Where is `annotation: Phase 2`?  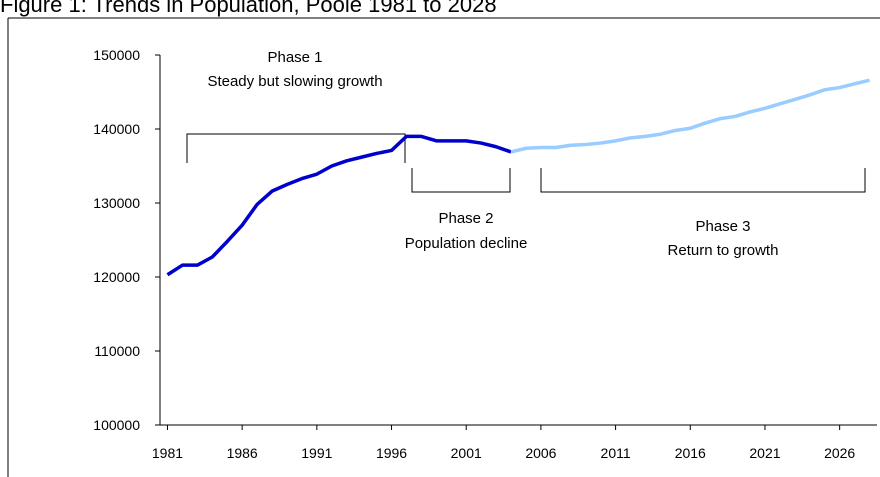
annotation: Phase 2 is located at coordinates (465, 218).